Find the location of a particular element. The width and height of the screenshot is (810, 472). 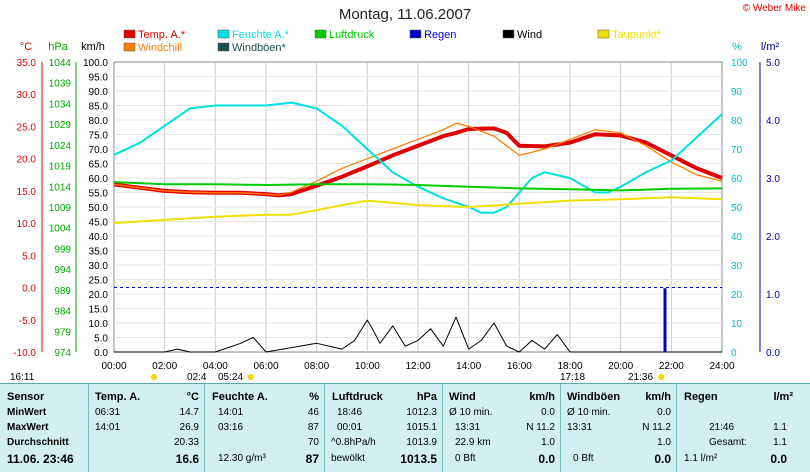

pressure-tick-label: 1039 is located at coordinates (60, 84).